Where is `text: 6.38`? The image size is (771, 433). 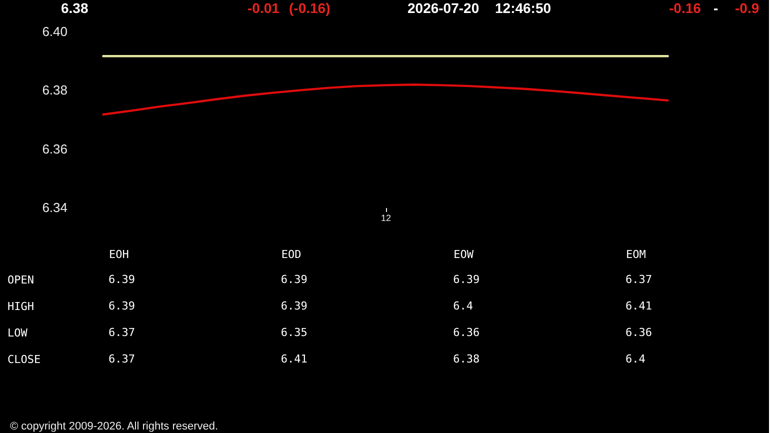
text: 6.38 is located at coordinates (74, 8).